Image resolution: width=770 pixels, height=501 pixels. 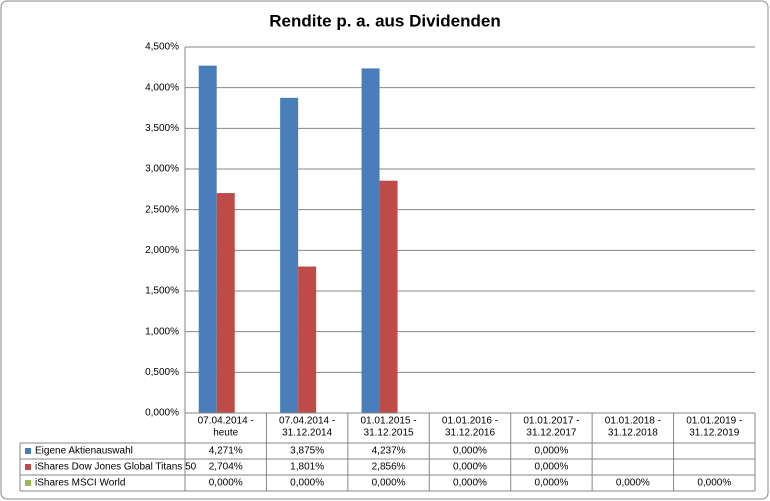 I want to click on data-label: 2,704%, so click(x=226, y=467).